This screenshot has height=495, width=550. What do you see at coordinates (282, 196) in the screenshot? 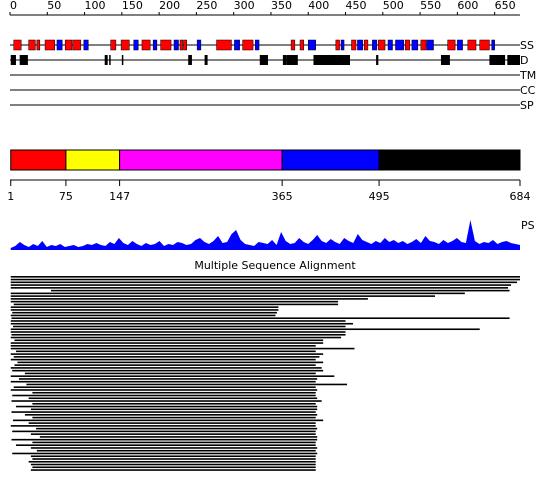
I see `domain-label: 365` at bounding box center [282, 196].